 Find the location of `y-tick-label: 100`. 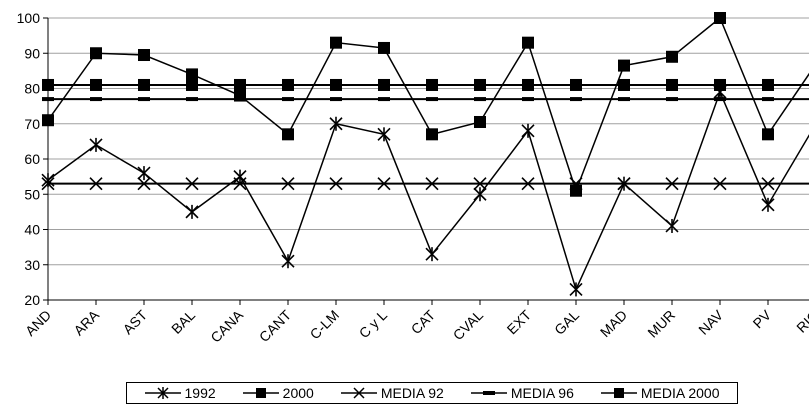

y-tick-label: 100 is located at coordinates (29, 18).